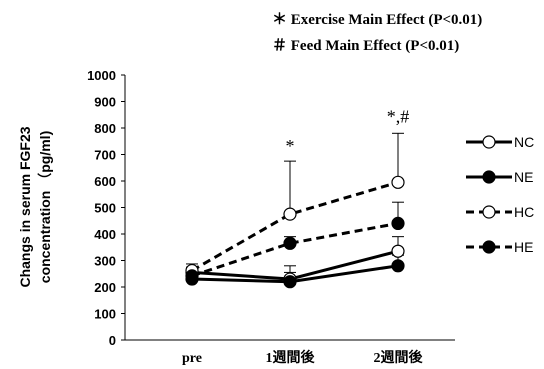 Image resolution: width=544 pixels, height=369 pixels. Describe the element at coordinates (377, 20) in the screenshot. I see `exercise-effect-annotation: ＊ Exercise Main Effect (P<0.01)` at that location.